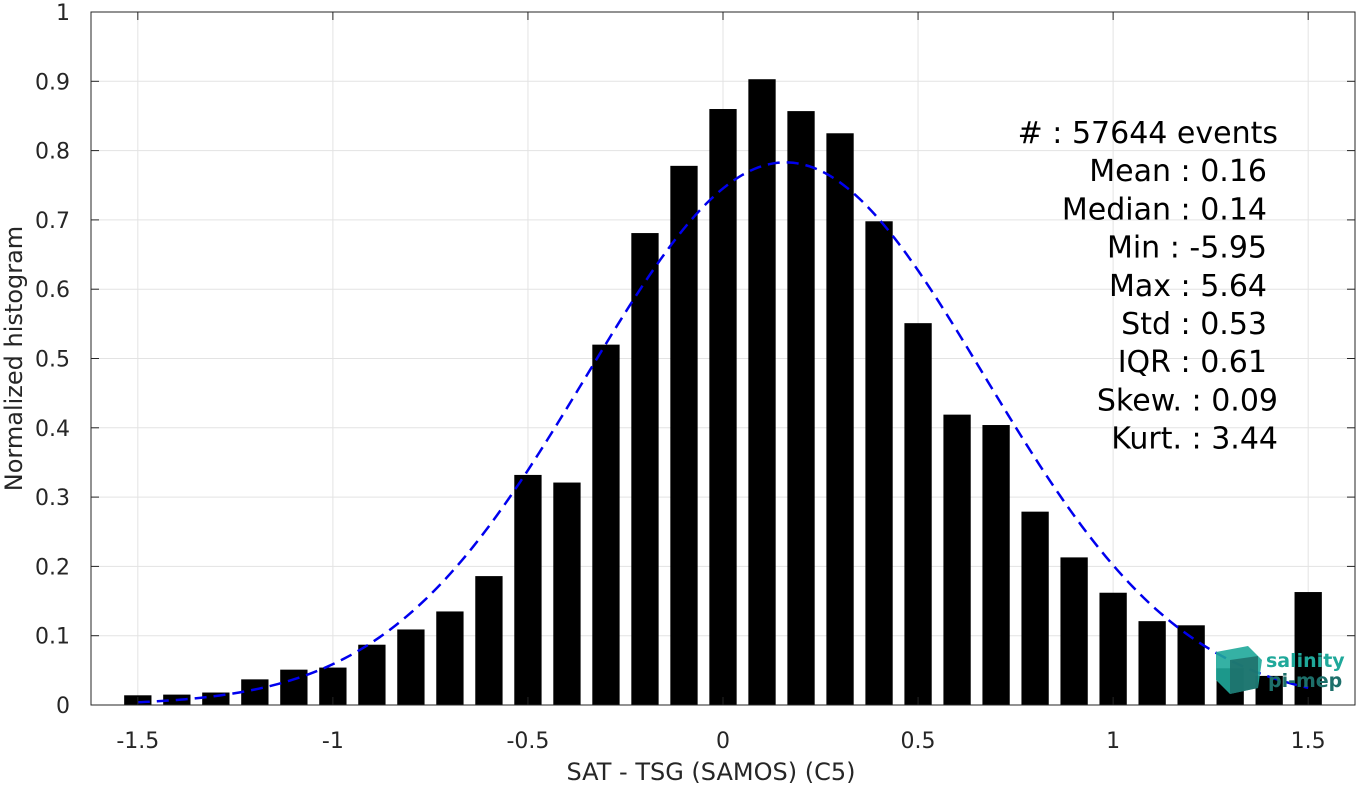 The width and height of the screenshot is (1367, 785). I want to click on stat-line: Mean : 0.16, so click(1178, 171).